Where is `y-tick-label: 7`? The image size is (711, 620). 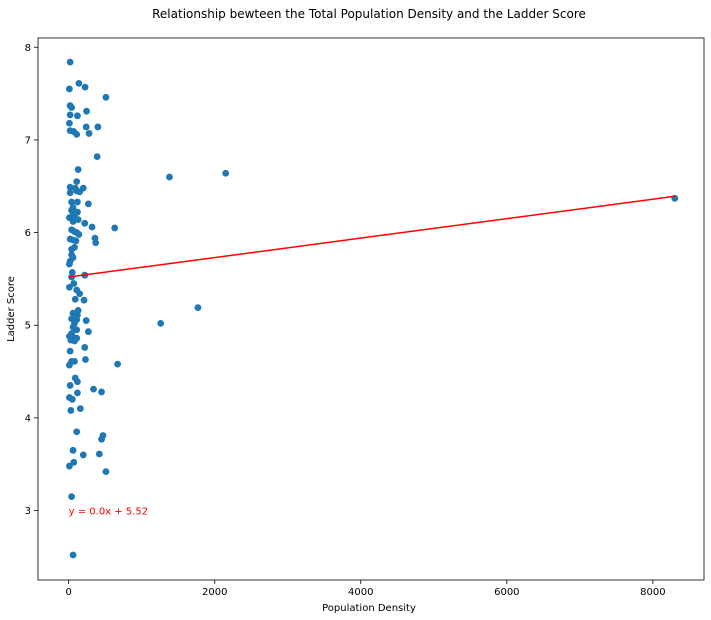
y-tick-label: 7 is located at coordinates (28, 140).